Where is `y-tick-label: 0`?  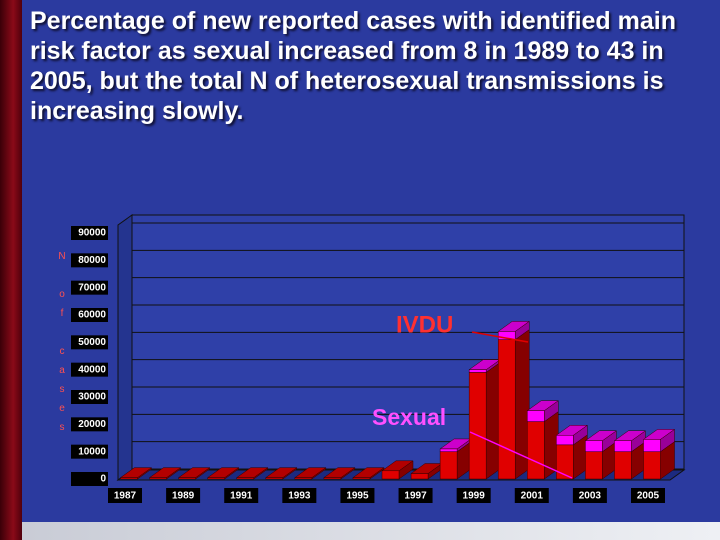 y-tick-label: 0 is located at coordinates (103, 479).